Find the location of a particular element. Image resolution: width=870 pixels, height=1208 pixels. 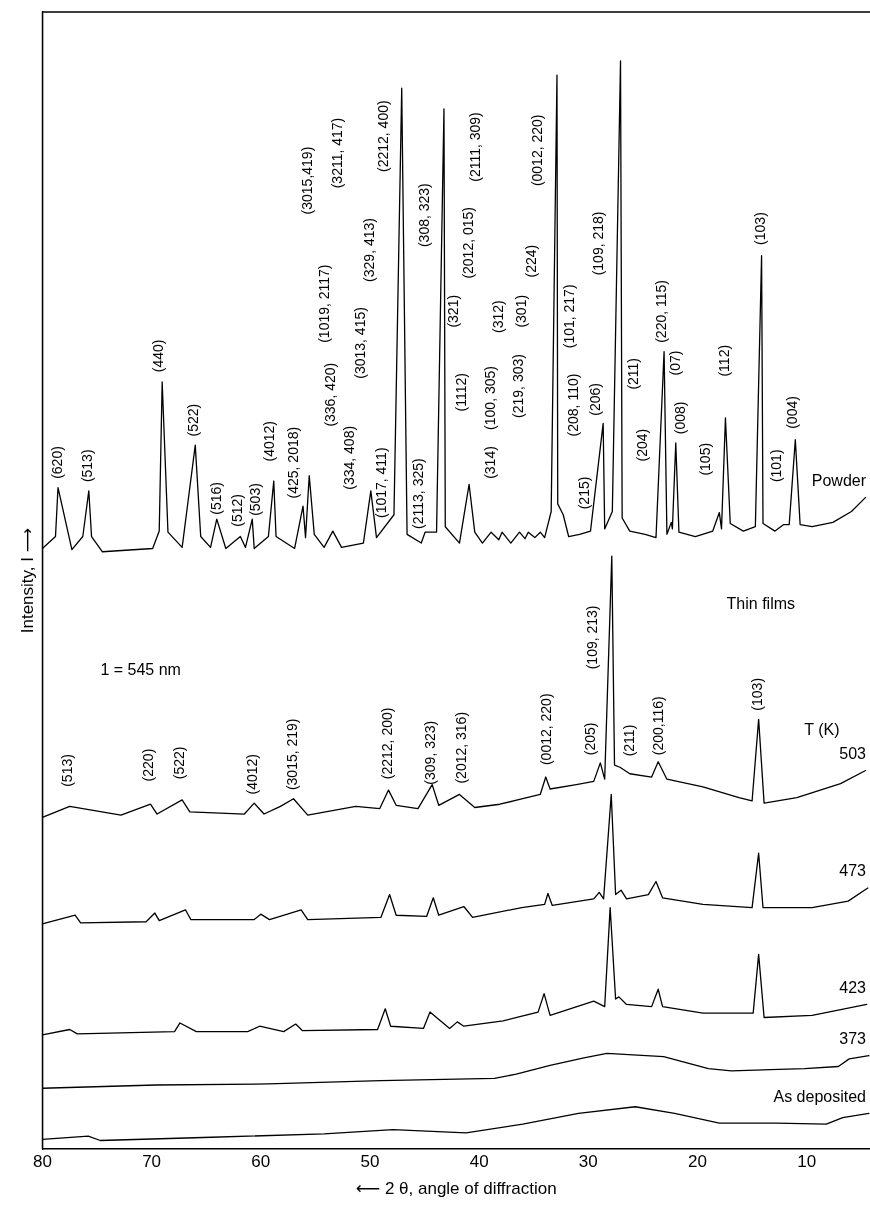

annotation: (105) is located at coordinates (705, 459).